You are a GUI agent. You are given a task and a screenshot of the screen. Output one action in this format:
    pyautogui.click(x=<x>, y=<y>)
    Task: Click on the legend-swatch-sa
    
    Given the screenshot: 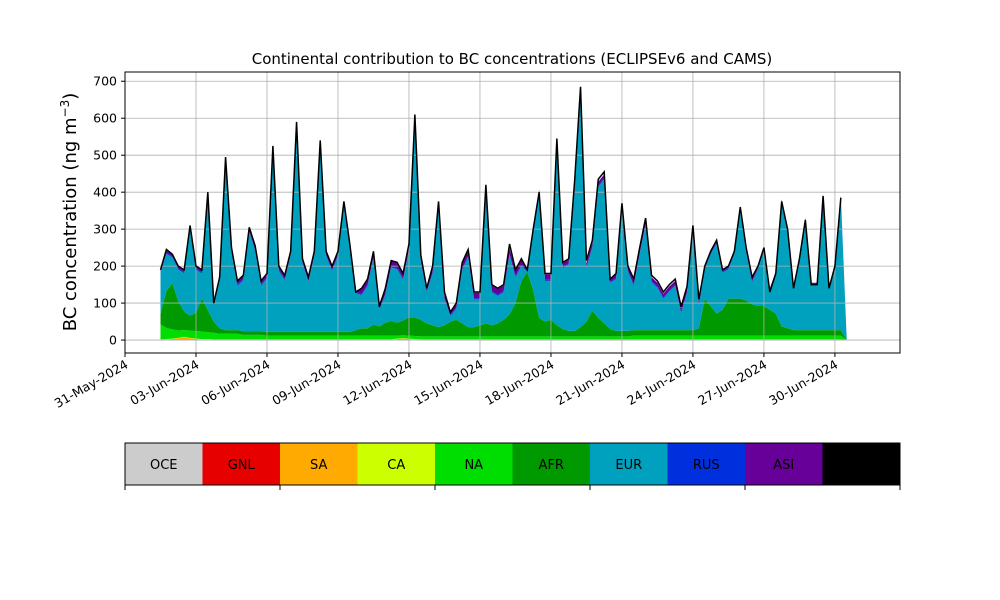 What is the action you would take?
    pyautogui.click(x=319, y=464)
    